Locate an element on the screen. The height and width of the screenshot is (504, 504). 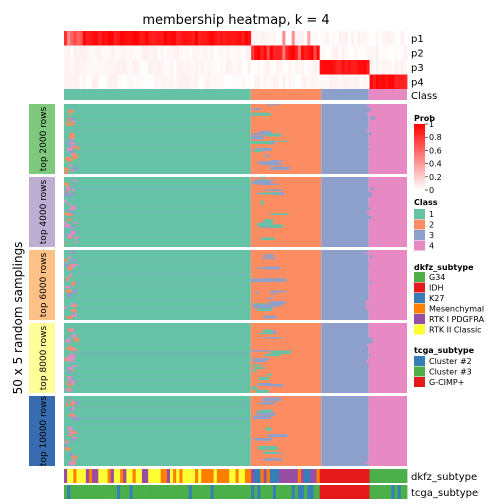
tcga-legend-swatch is located at coordinates (419, 371).